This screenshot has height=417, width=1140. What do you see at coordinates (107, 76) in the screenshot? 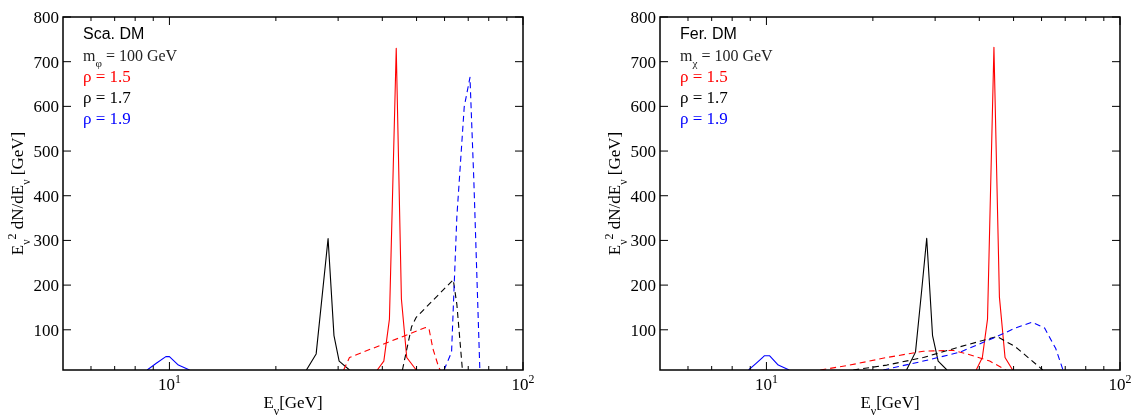
I see `text: ρ = 1.5` at bounding box center [107, 76].